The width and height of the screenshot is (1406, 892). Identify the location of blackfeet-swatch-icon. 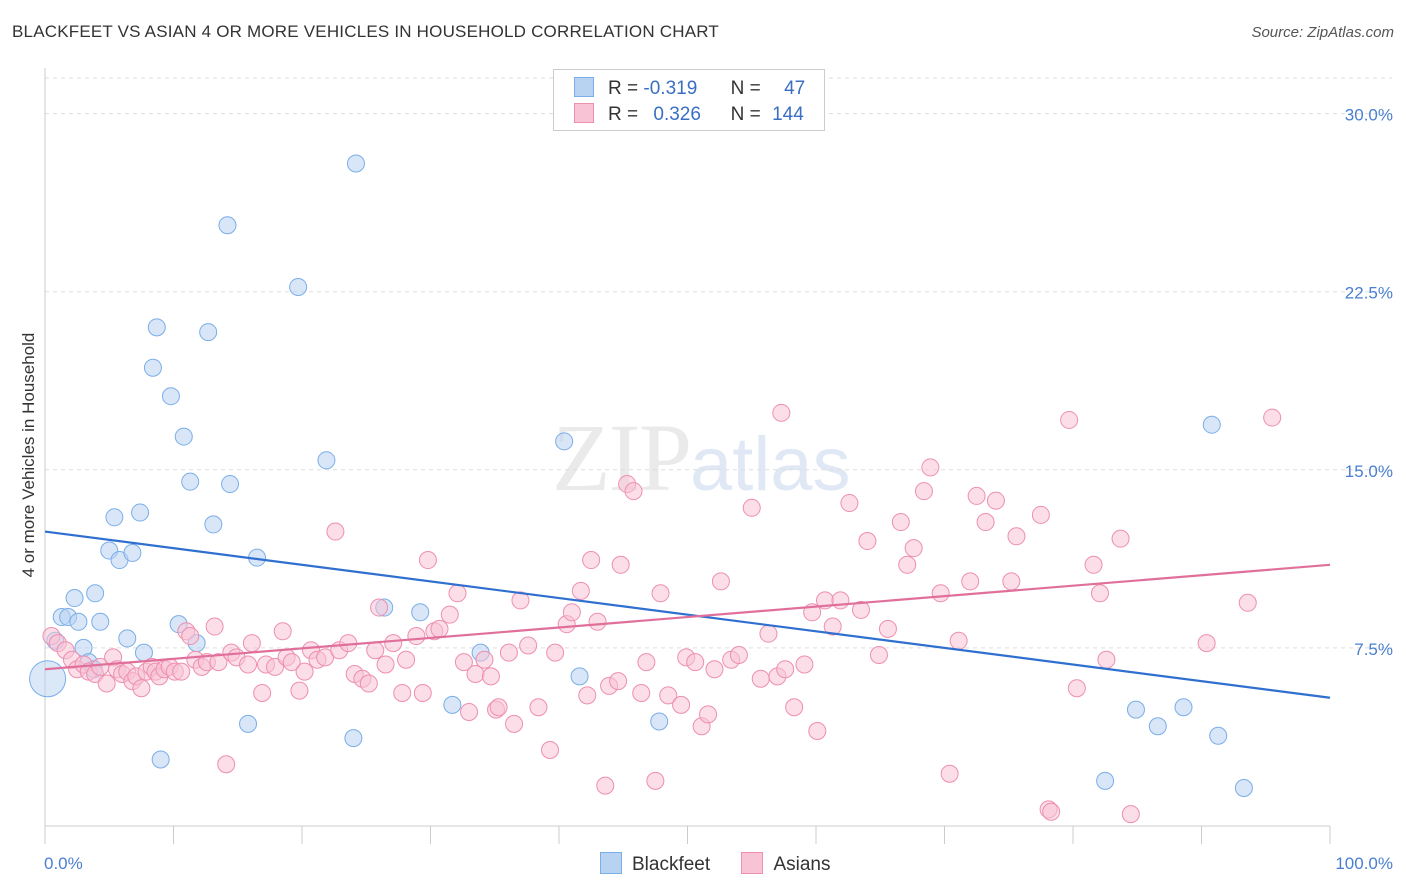
(584, 87).